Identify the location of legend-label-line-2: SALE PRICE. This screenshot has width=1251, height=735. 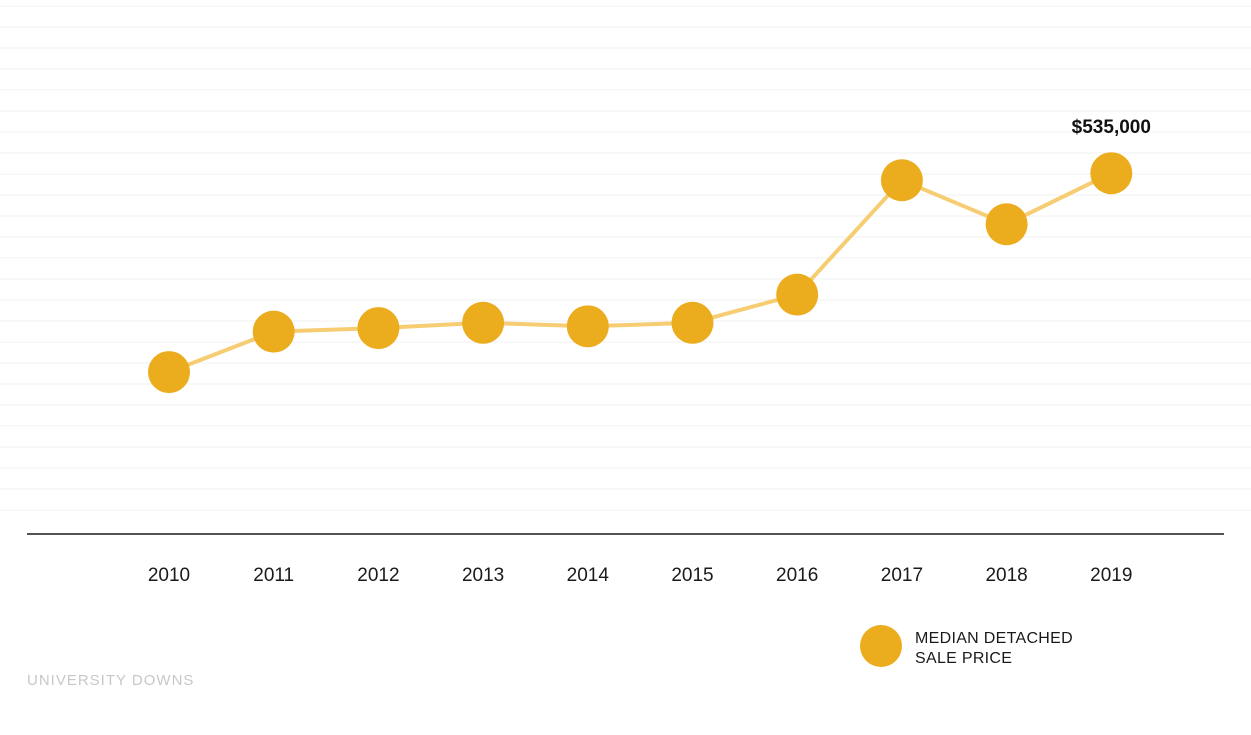
(963, 658).